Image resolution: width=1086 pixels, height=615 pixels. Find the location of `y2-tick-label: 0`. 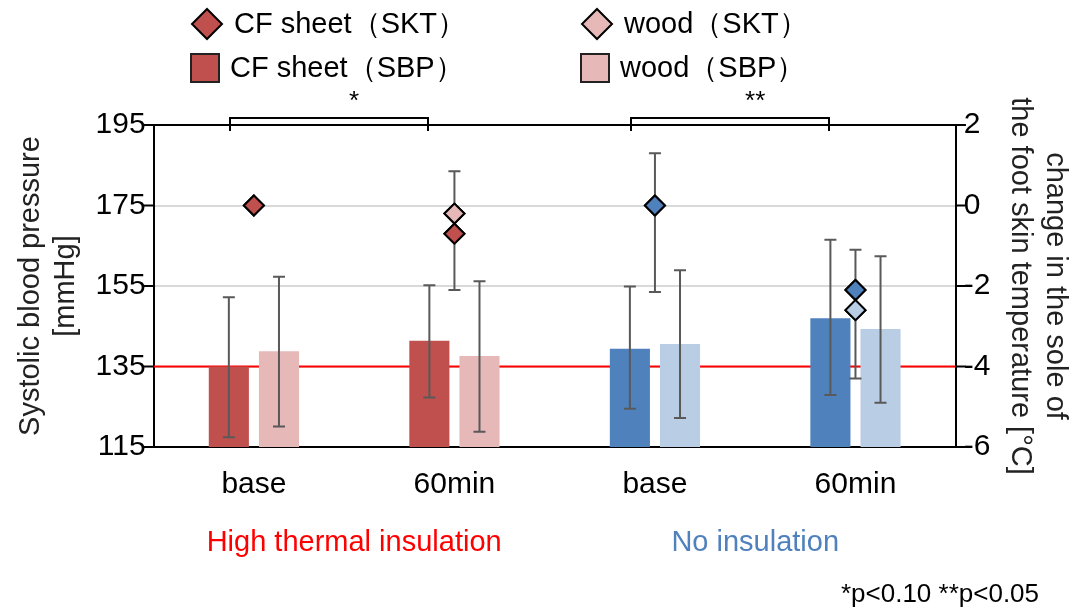

y2-tick-label: 0 is located at coordinates (972, 203).